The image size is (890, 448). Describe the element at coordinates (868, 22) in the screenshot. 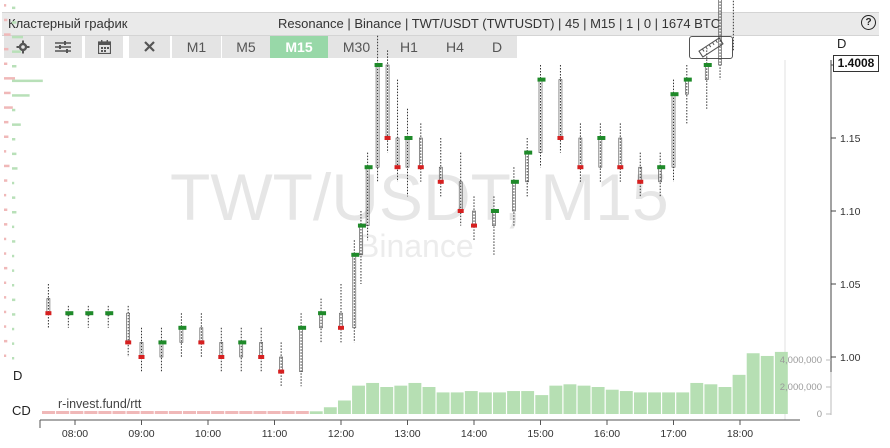

I see `help-icon: ?` at that location.